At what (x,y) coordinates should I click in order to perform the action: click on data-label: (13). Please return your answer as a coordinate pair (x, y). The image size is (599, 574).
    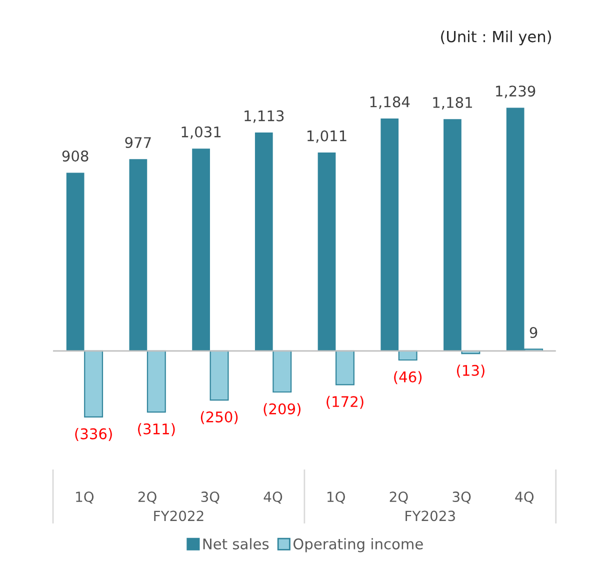
    Looking at the image, I should click on (470, 371).